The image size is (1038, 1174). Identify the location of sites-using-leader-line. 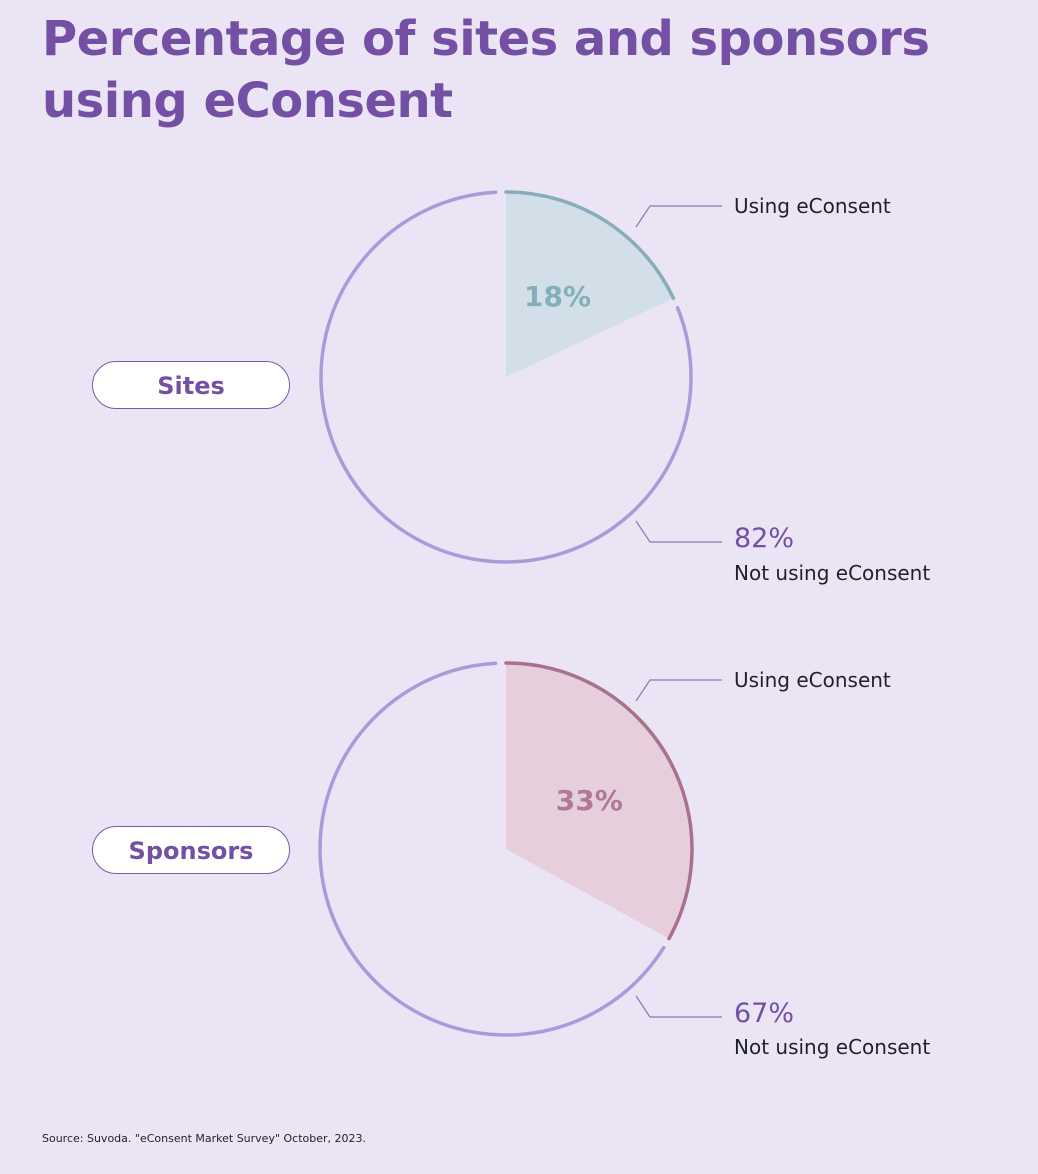
(678, 216).